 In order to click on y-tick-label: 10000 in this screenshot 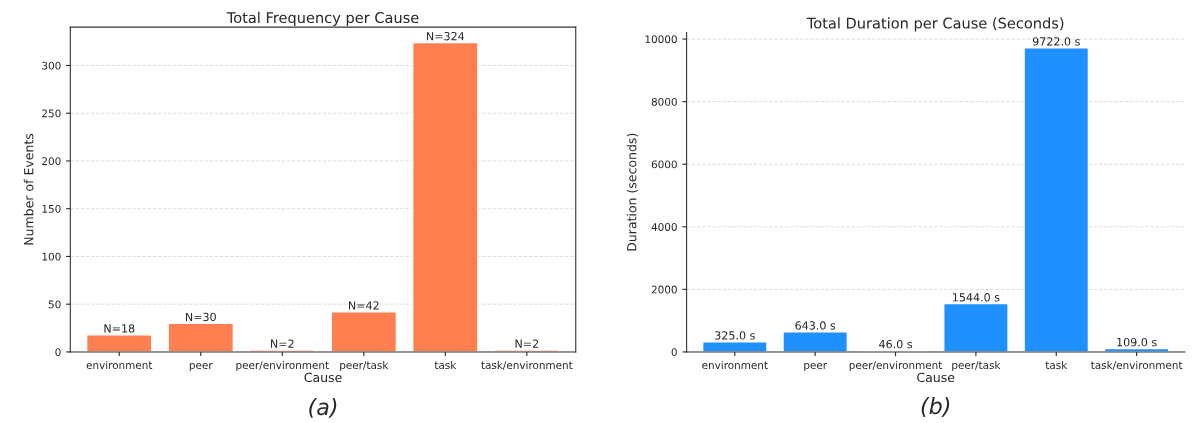, I will do `click(661, 39)`.